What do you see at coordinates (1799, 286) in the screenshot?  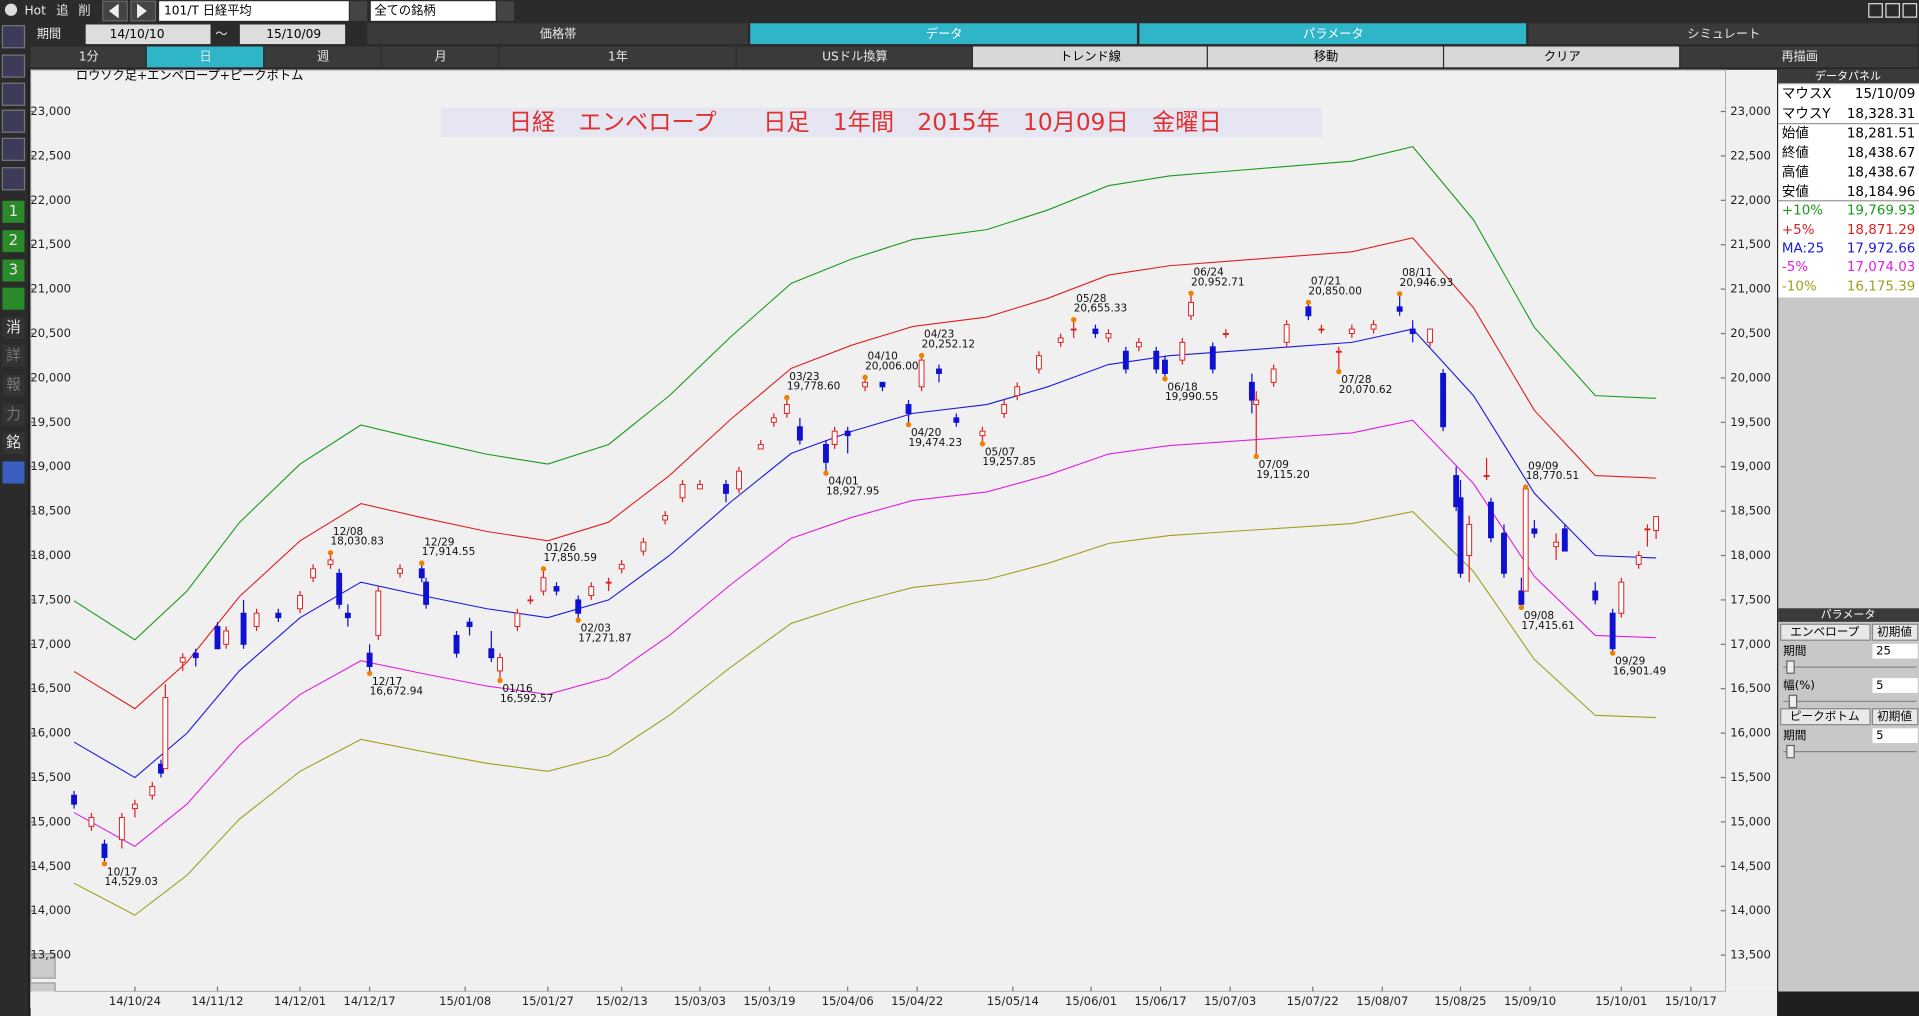 I see `panel-row-label: -10%` at bounding box center [1799, 286].